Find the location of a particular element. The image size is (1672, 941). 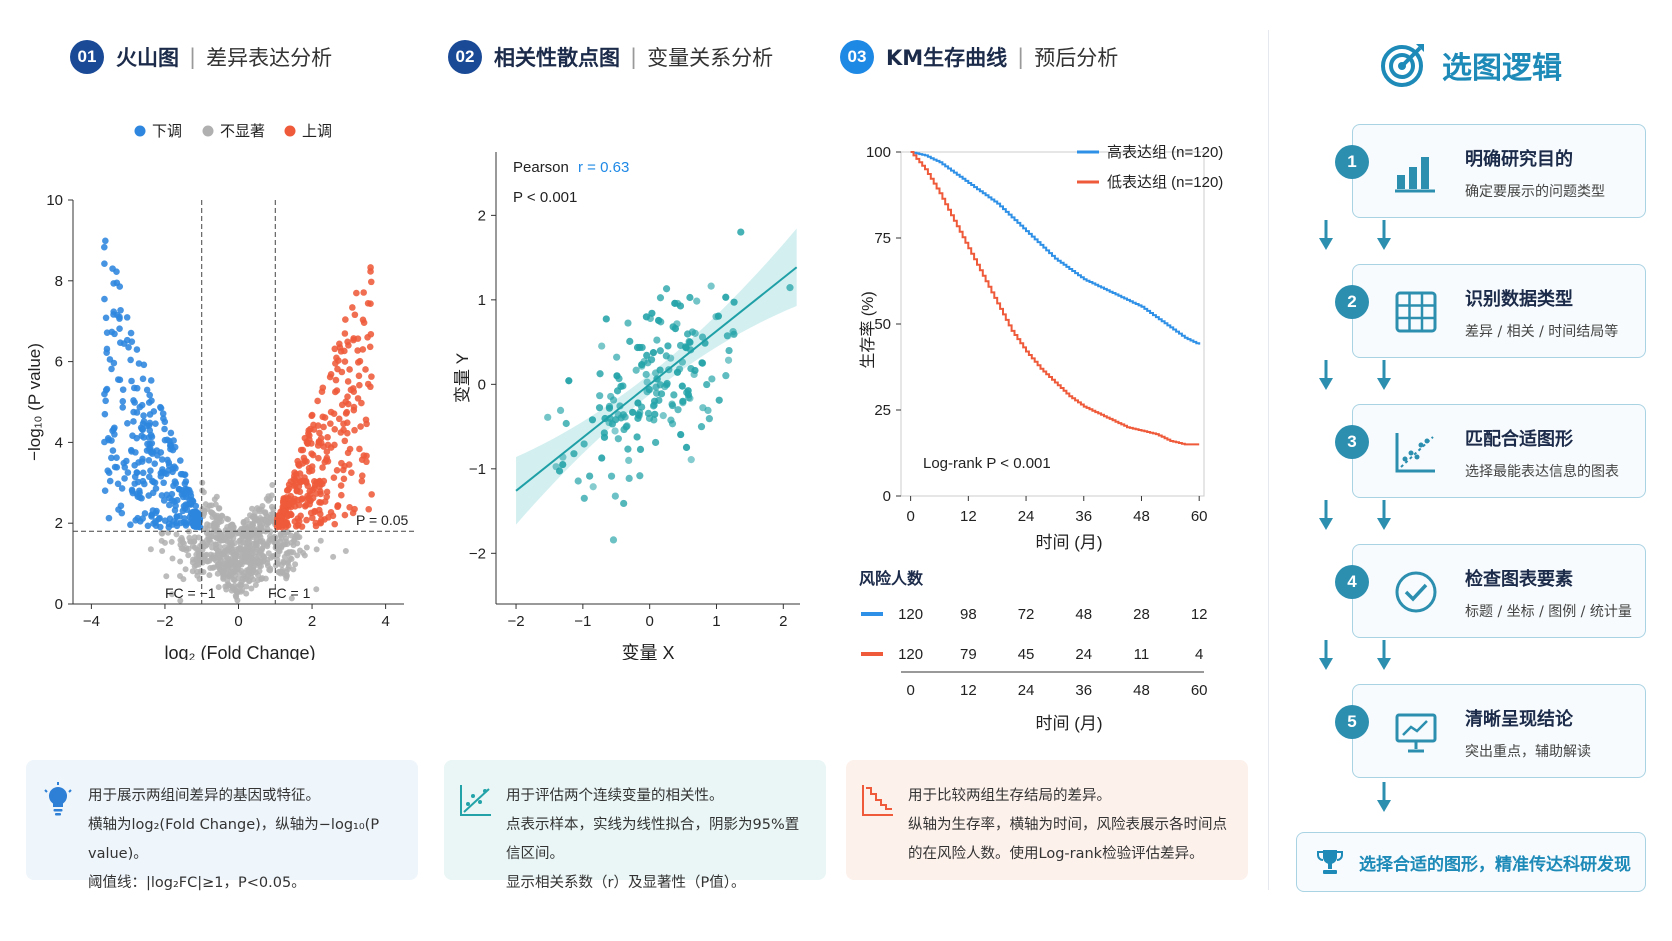

tick-label: 36 is located at coordinates (1083, 690).